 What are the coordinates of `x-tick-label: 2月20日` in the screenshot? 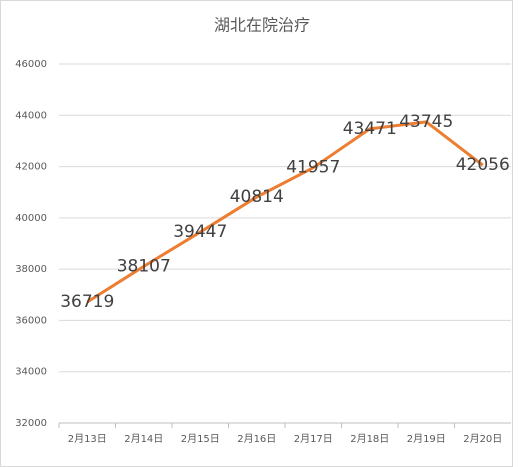 It's located at (482, 439).